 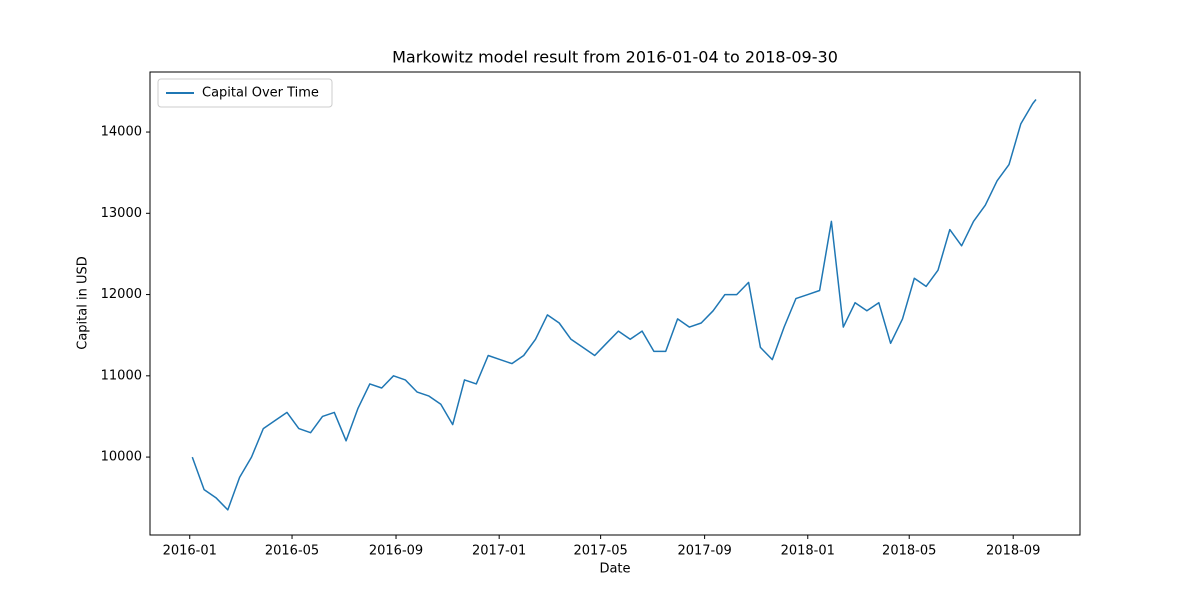 I want to click on x-tick-label: 2016-09, so click(x=396, y=551).